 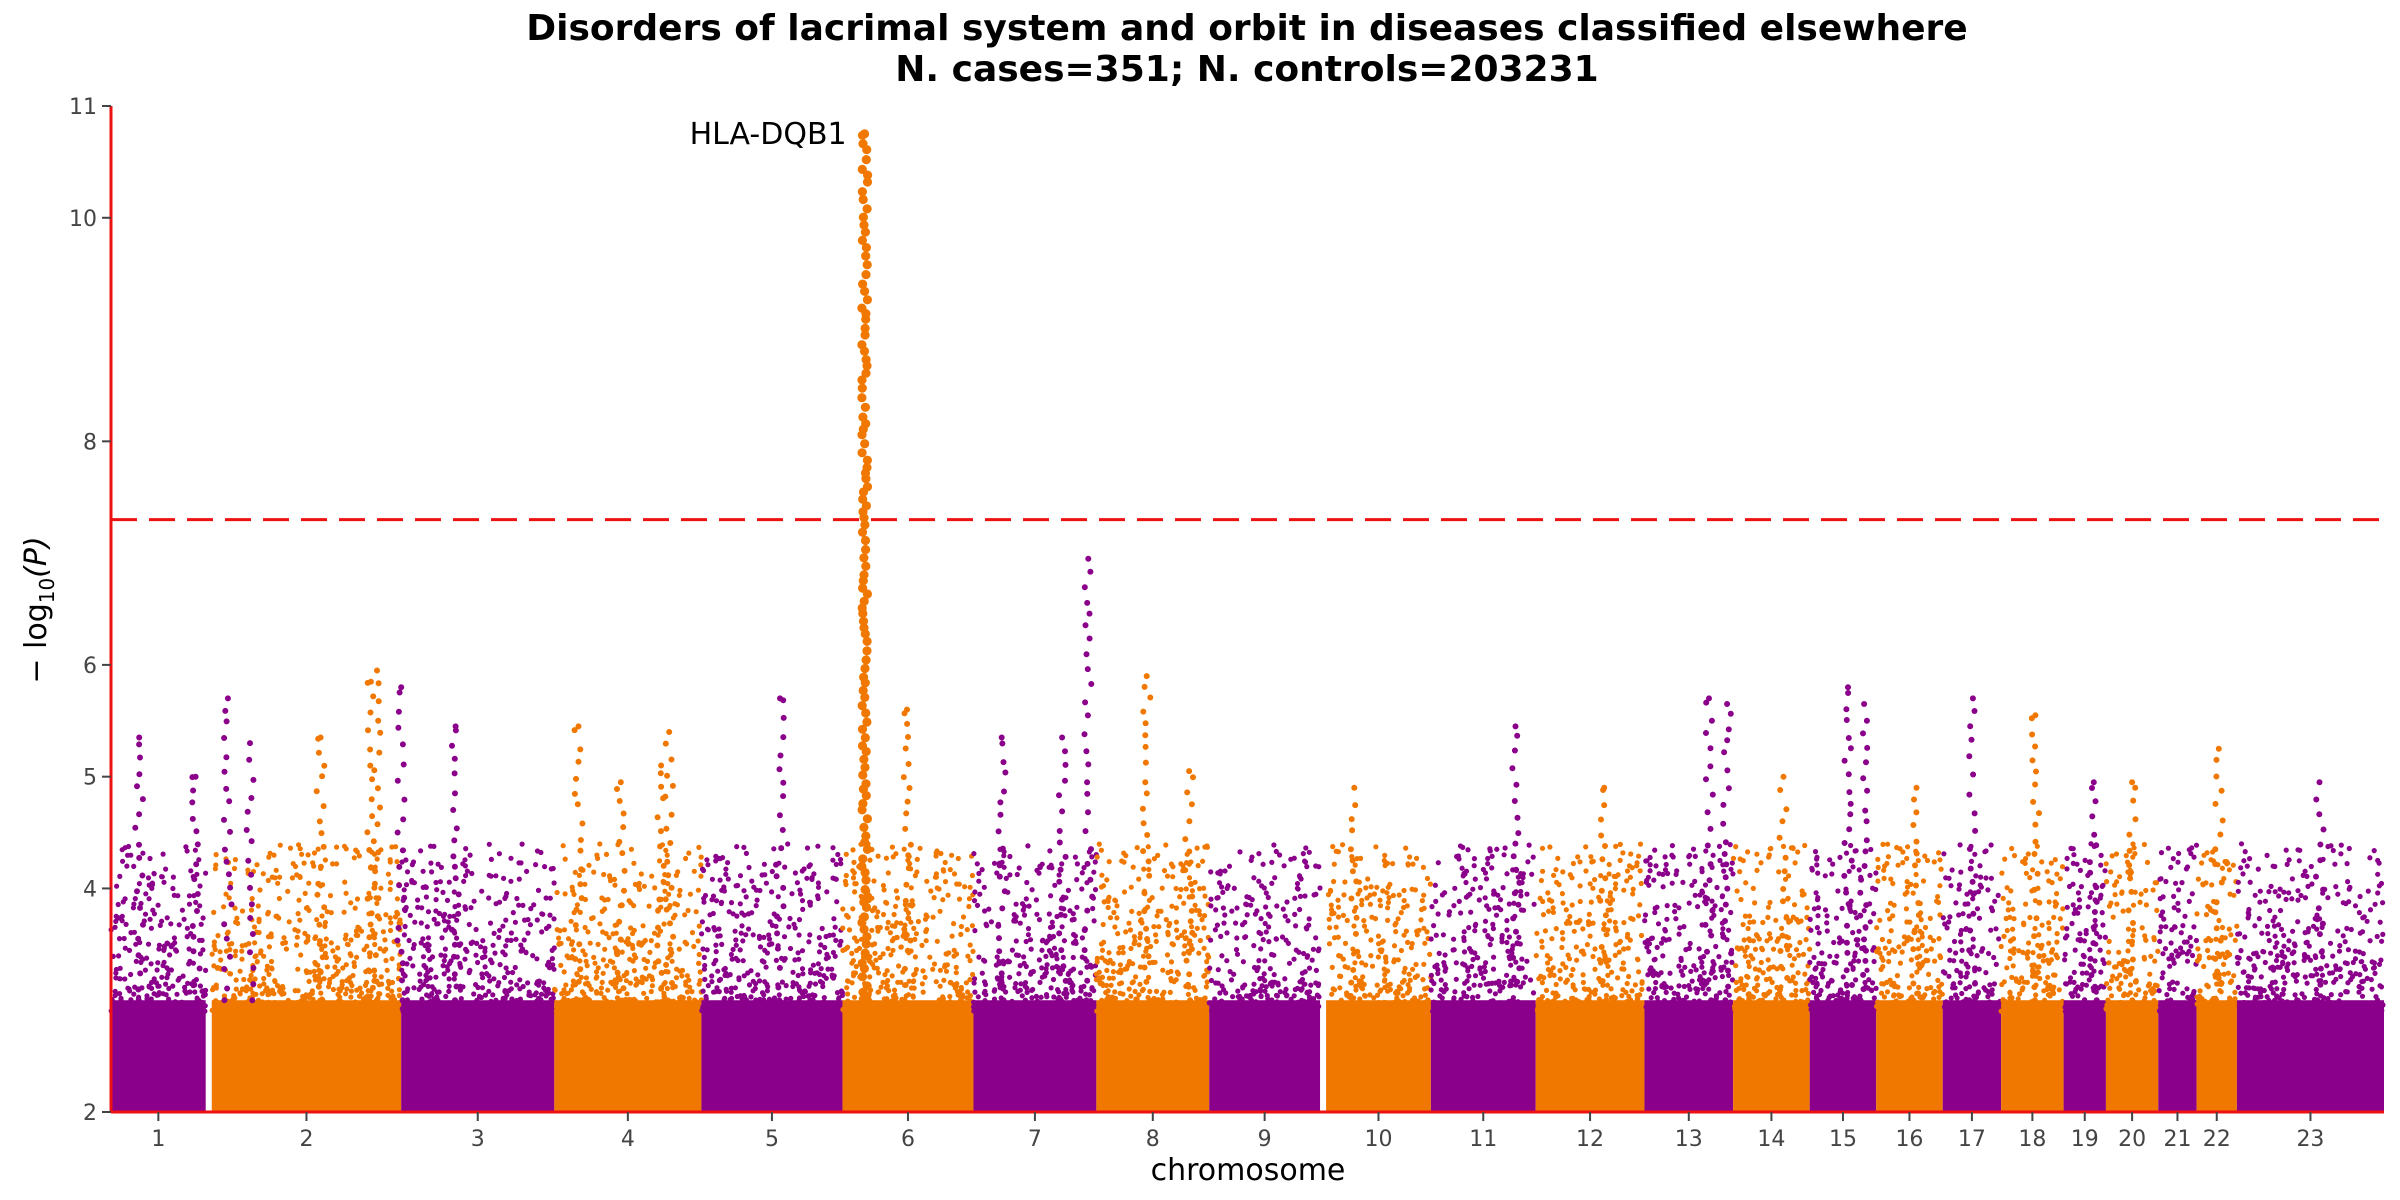 What do you see at coordinates (1265, 1139) in the screenshot?
I see `x-tick-label-chr9: 9` at bounding box center [1265, 1139].